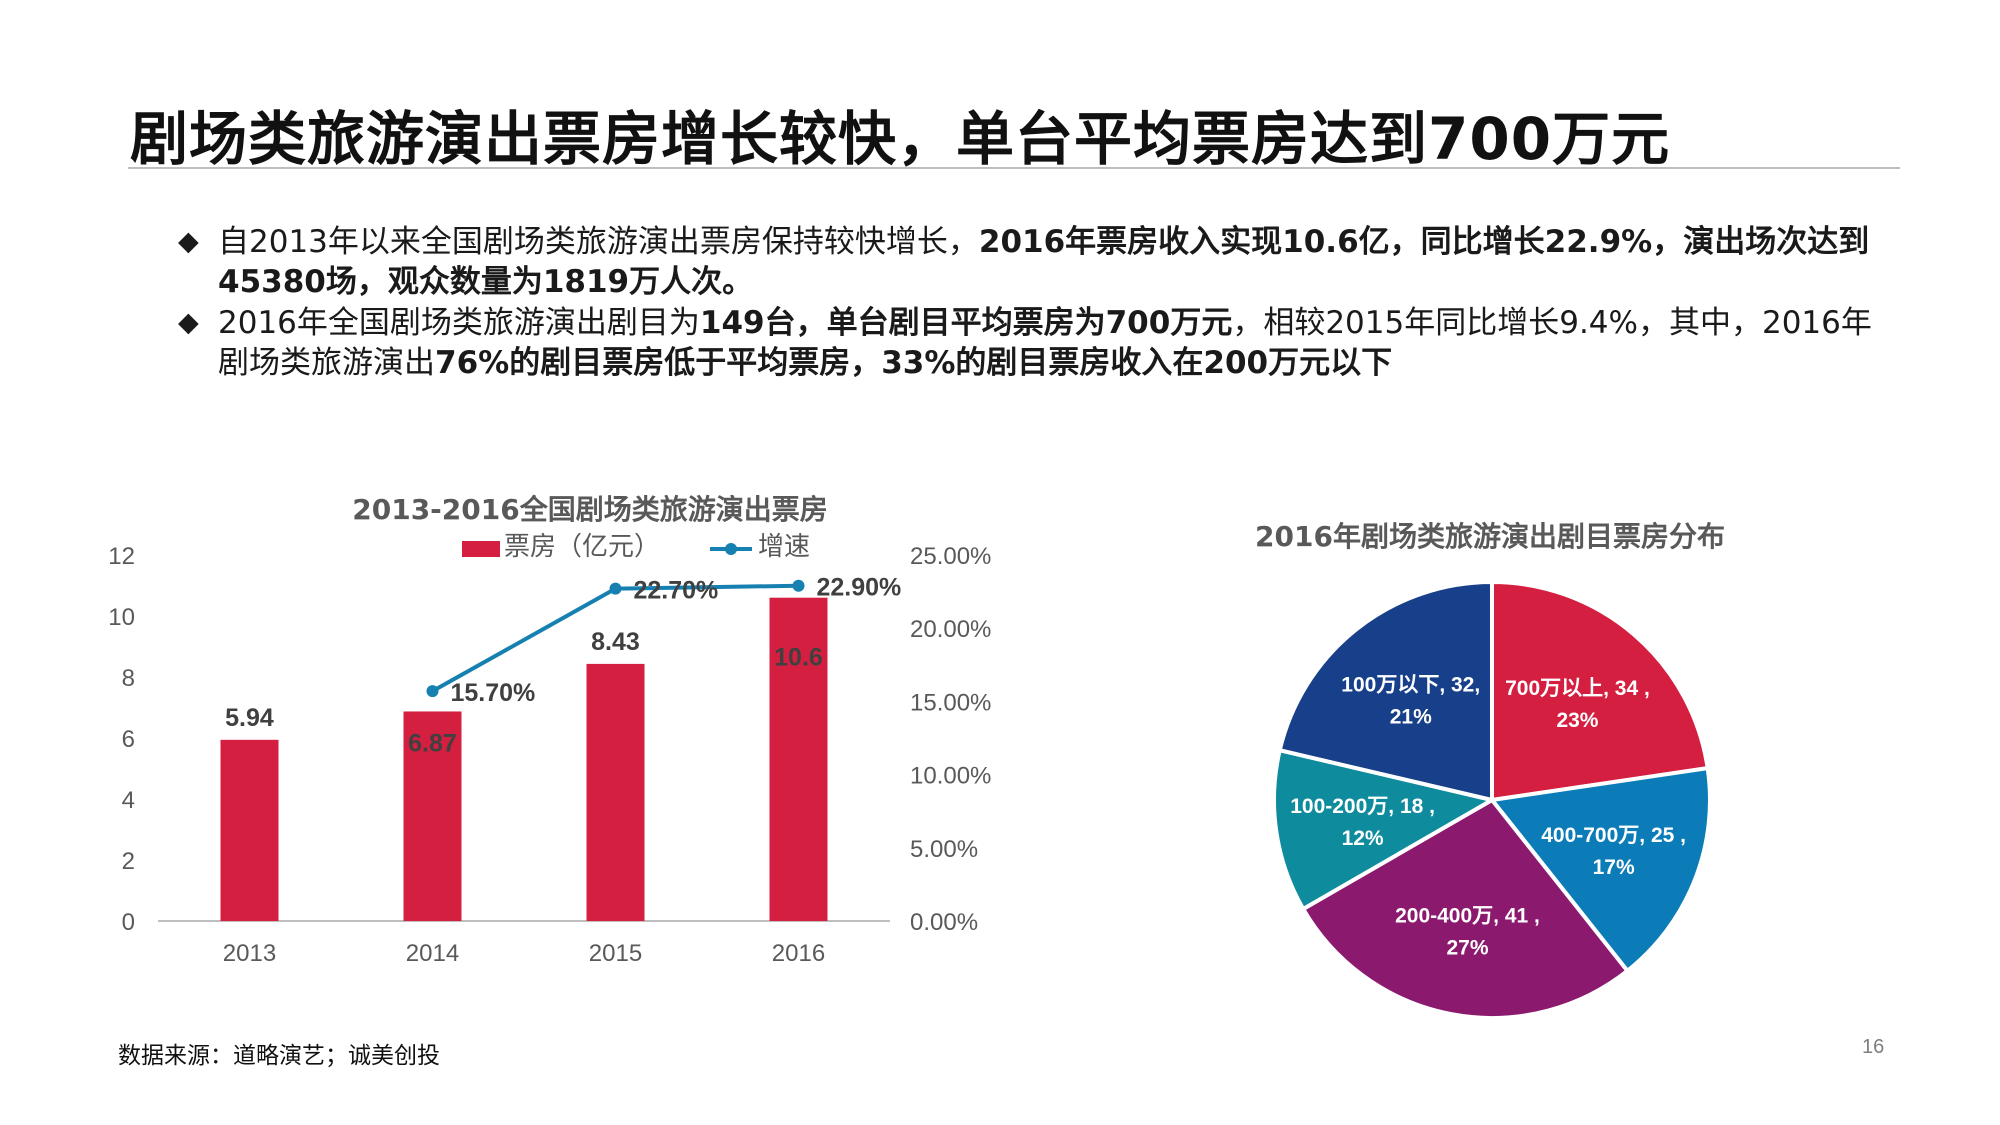  I want to click on pie-slice-label: 200-400万, 41 ,, so click(1467, 915).